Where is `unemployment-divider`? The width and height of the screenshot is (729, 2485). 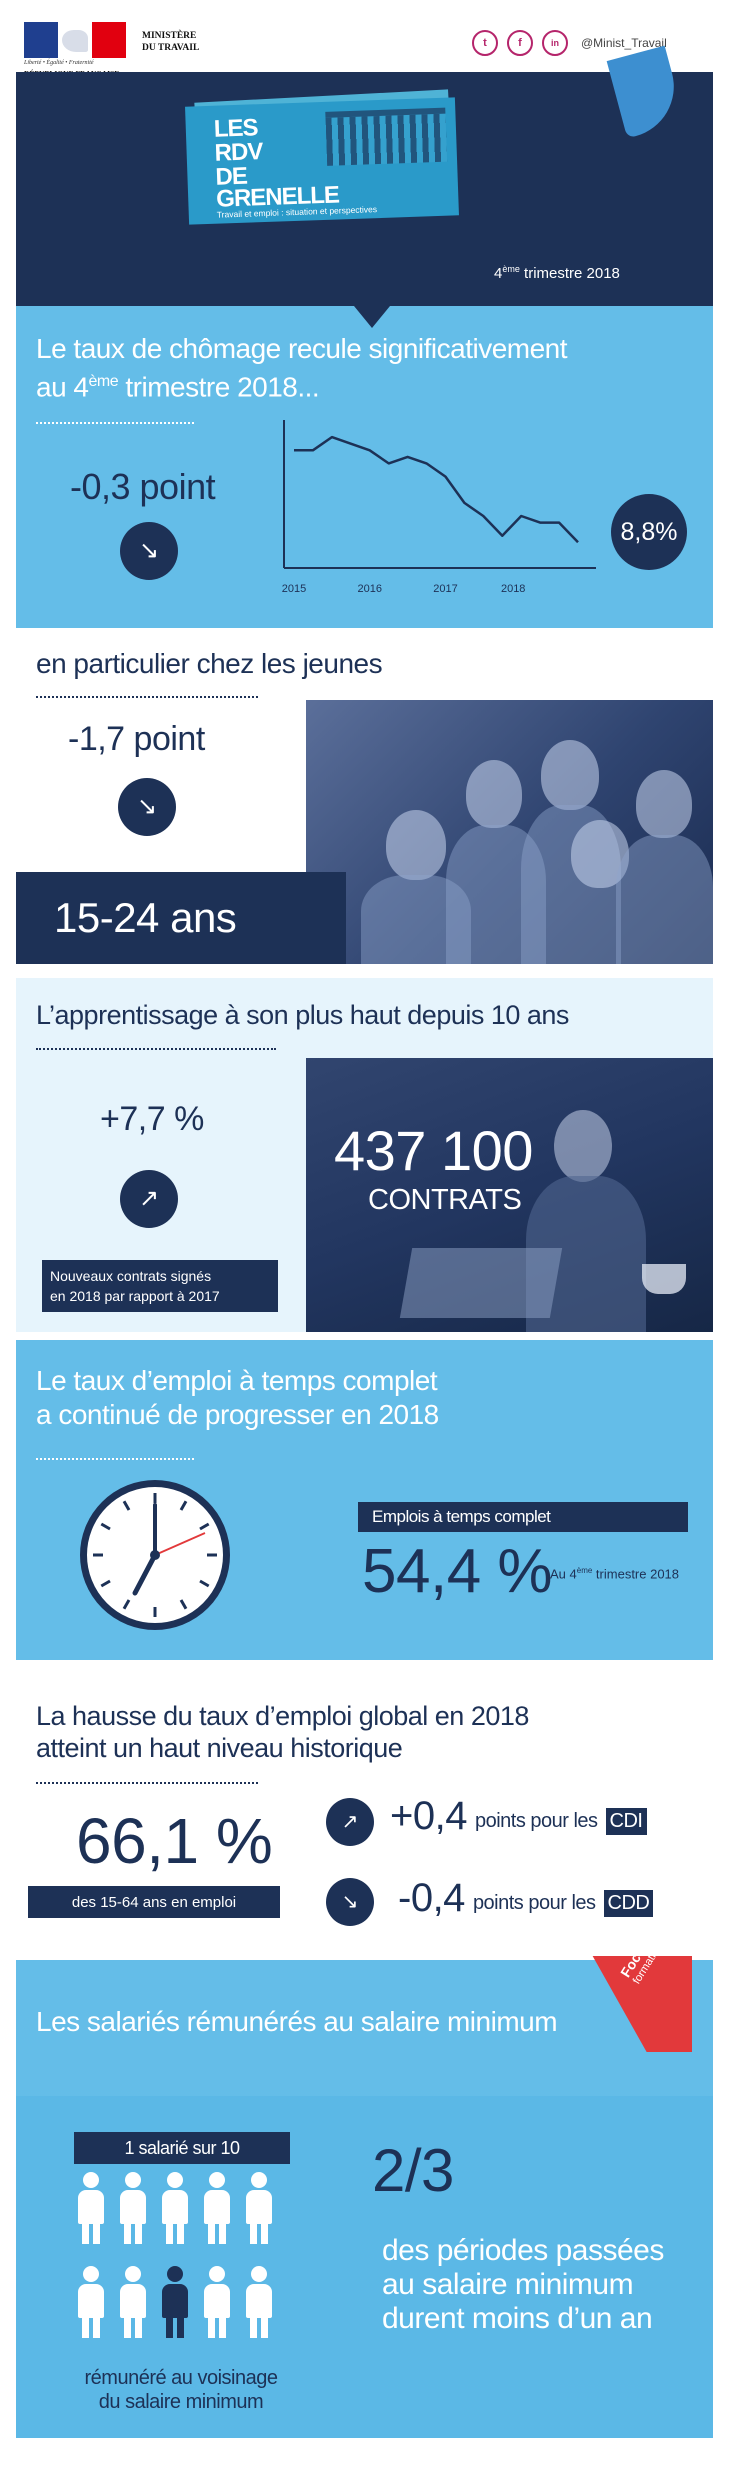
unemployment-divider is located at coordinates (115, 423).